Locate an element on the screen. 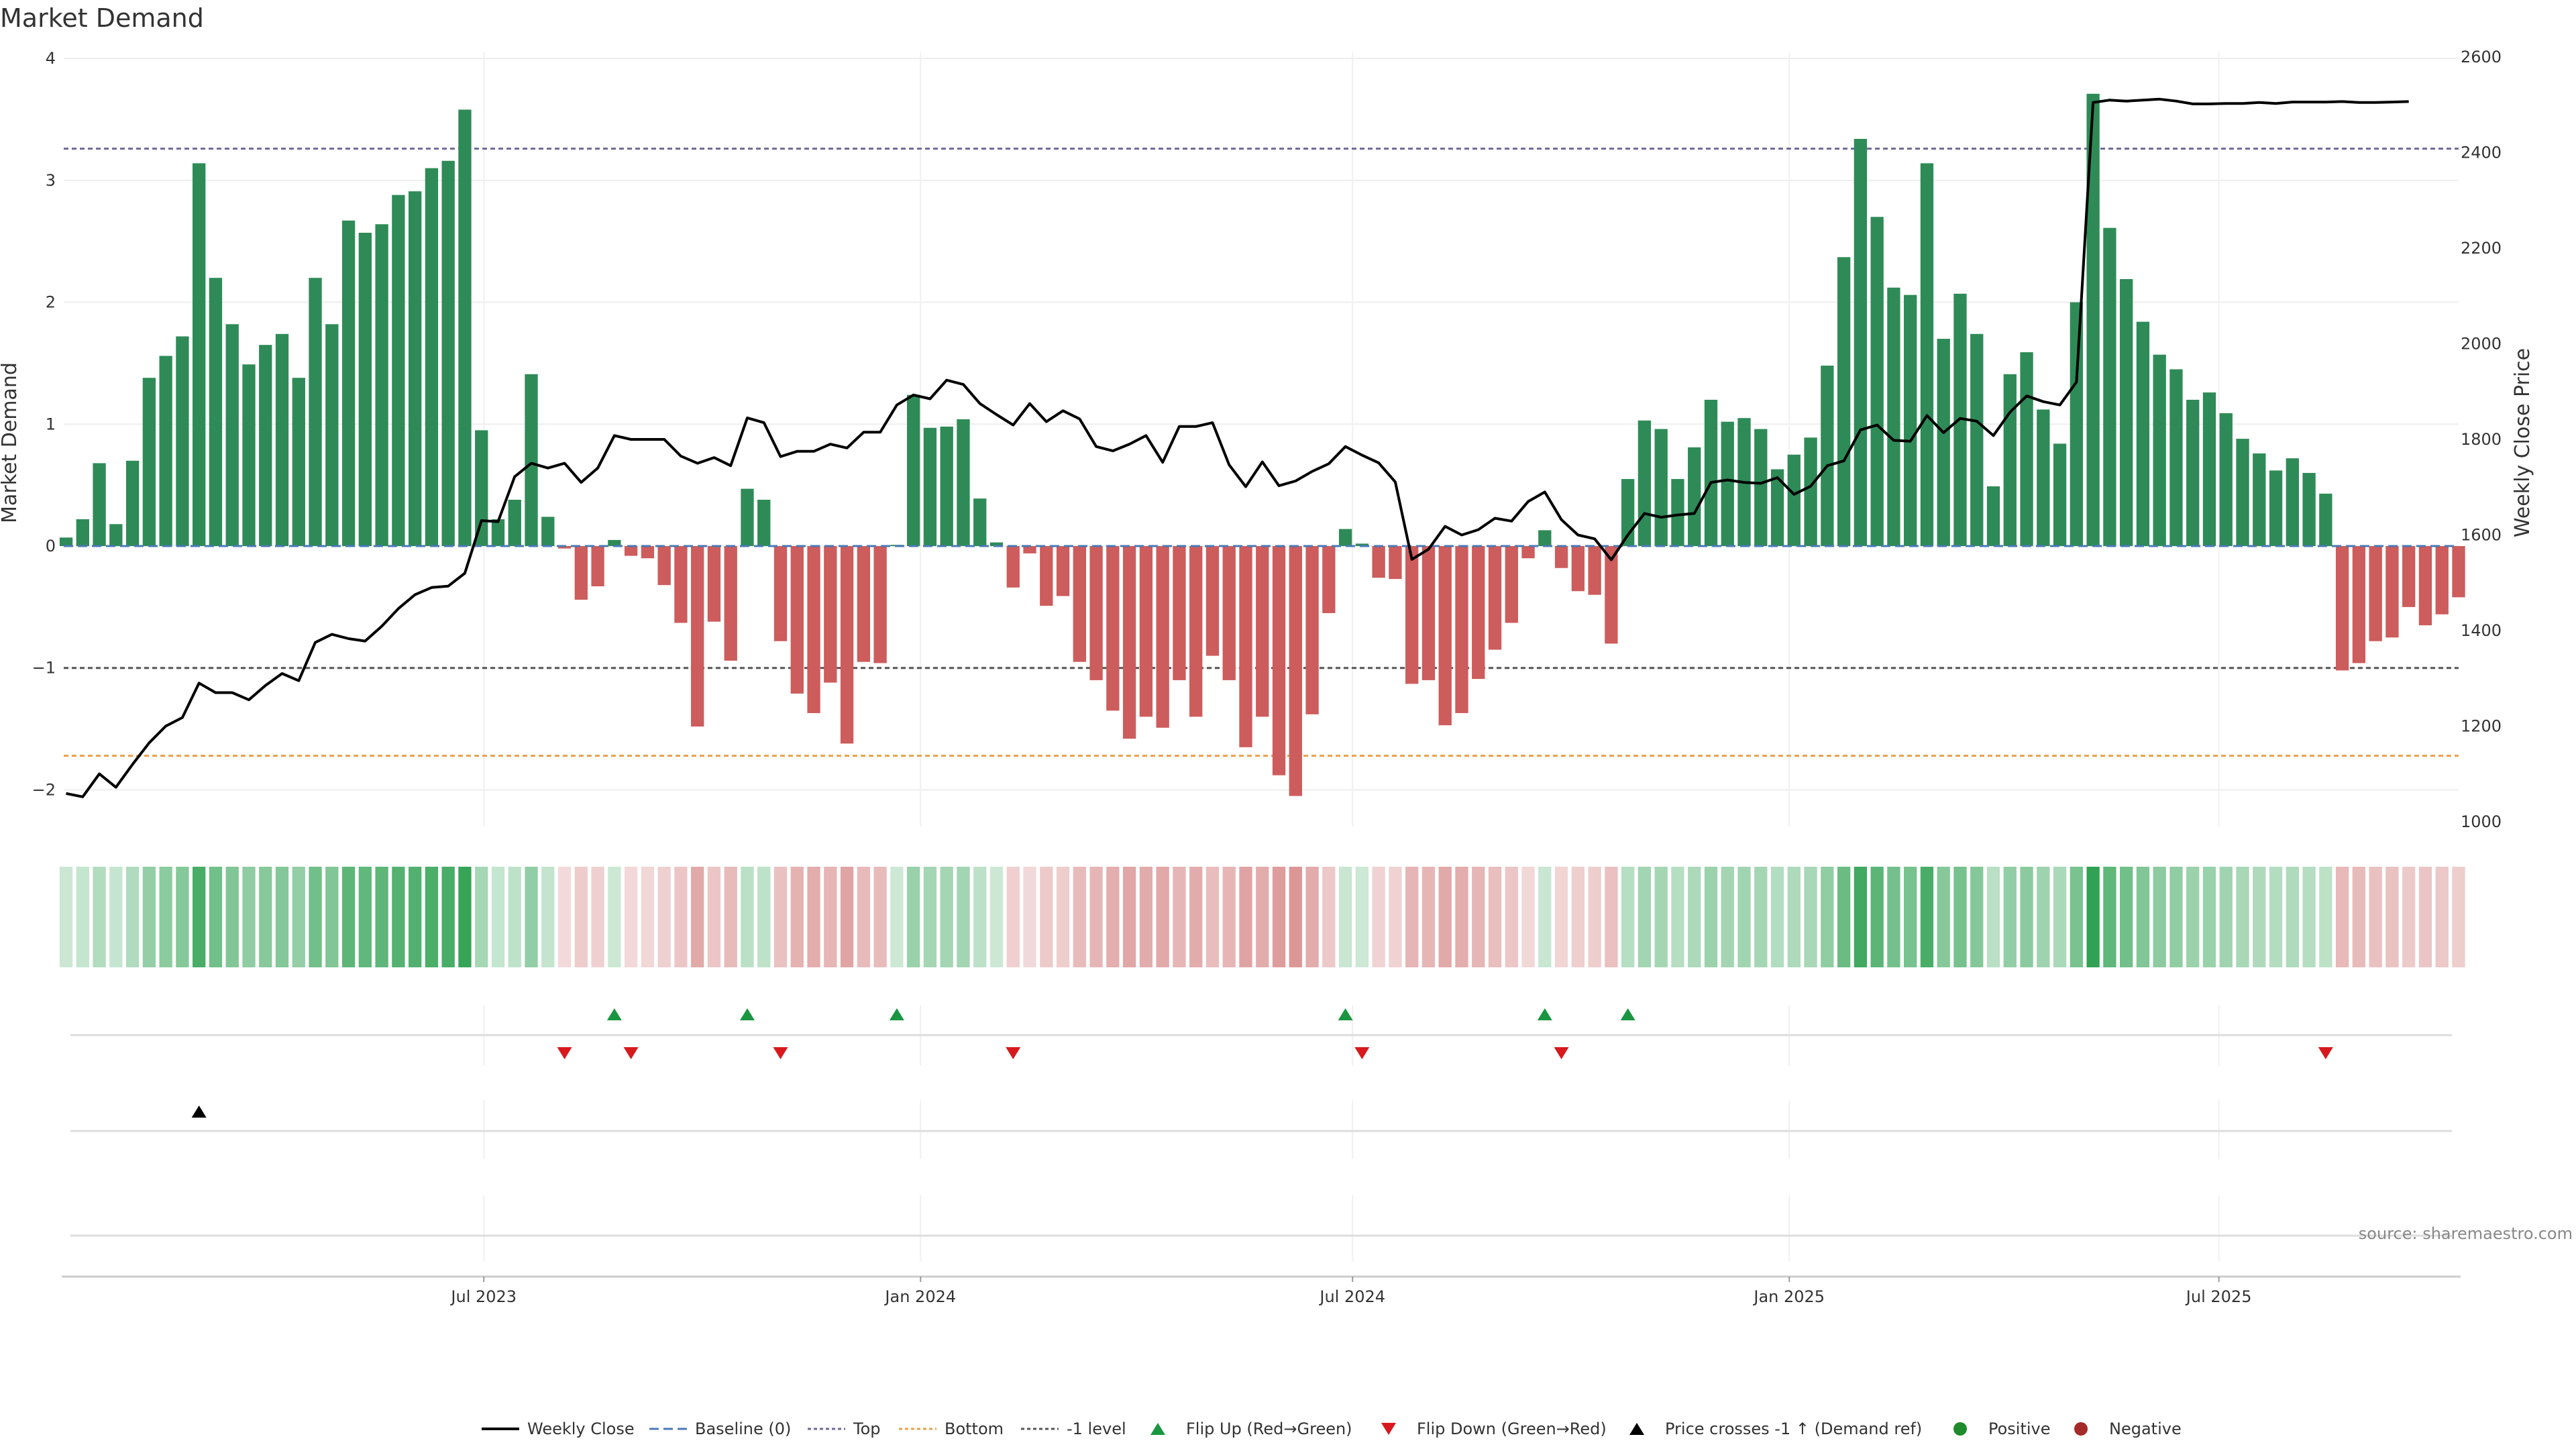  x-tick-label: Jul 2024 is located at coordinates (1351, 1296).